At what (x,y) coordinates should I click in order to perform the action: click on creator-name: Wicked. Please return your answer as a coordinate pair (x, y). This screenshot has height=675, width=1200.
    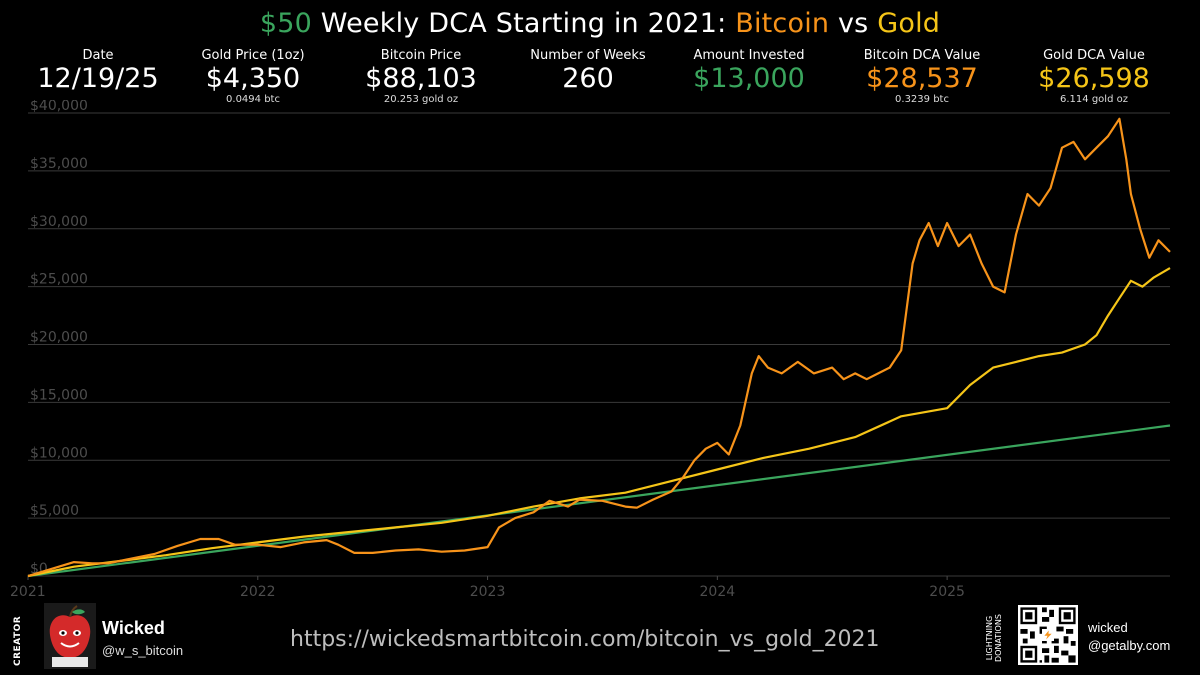
    Looking at the image, I should click on (133, 628).